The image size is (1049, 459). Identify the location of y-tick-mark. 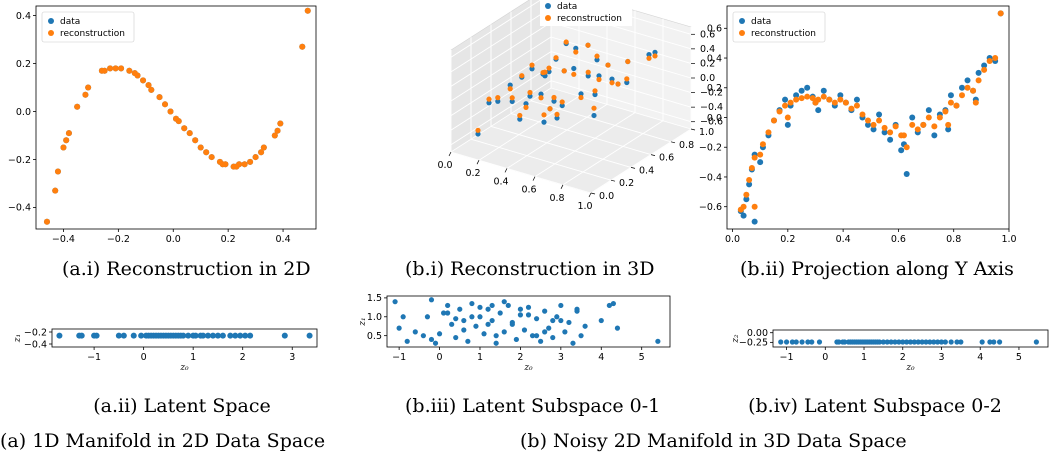
(613, 180).